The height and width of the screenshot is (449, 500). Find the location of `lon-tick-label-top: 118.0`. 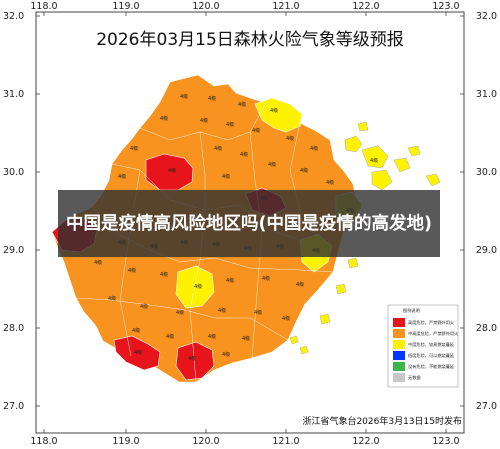

lon-tick-label-top: 118.0 is located at coordinates (43, 6).